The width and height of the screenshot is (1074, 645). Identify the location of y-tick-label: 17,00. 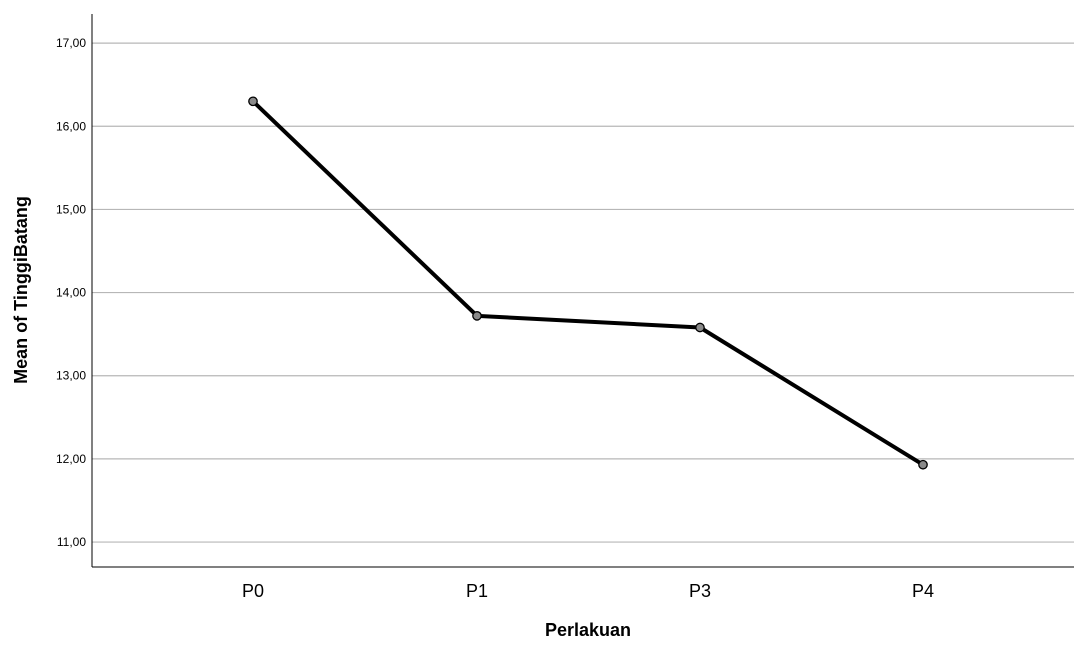
(71, 43).